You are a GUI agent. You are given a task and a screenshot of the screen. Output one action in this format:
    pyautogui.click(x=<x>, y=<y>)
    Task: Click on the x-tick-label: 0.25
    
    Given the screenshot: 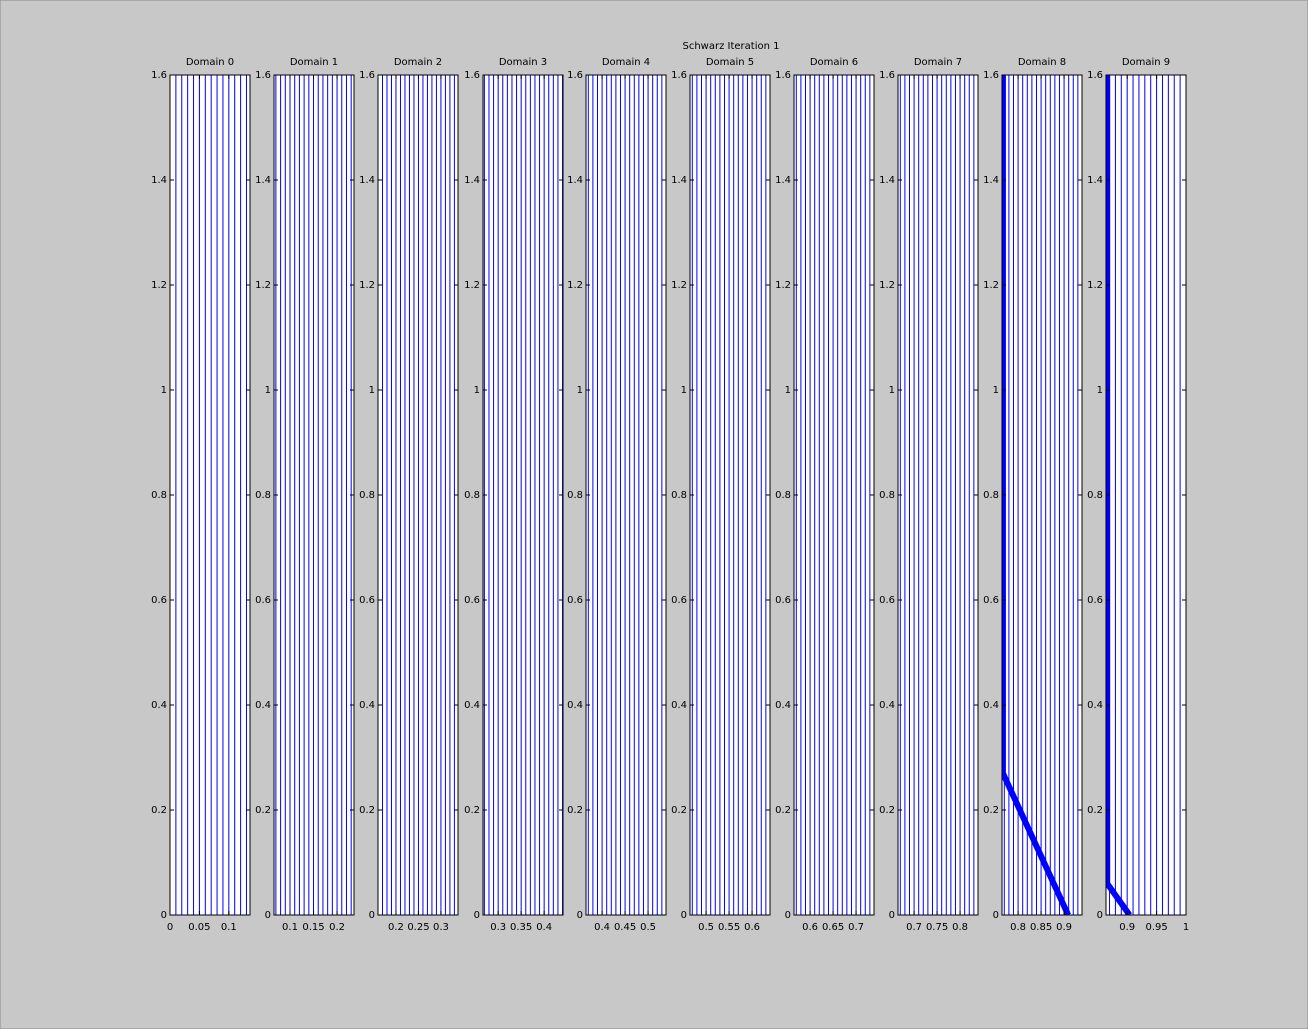 What is the action you would take?
    pyautogui.click(x=418, y=927)
    